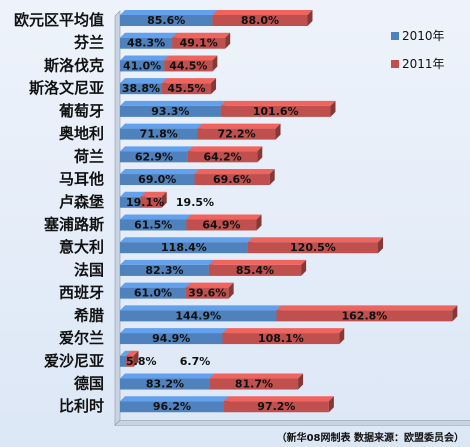  What do you see at coordinates (313, 247) in the screenshot?
I see `data-label-2011: 120.5%` at bounding box center [313, 247].